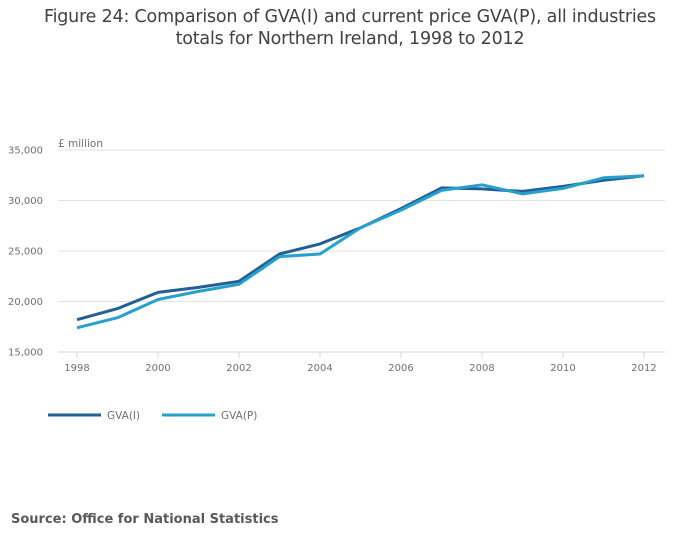 The height and width of the screenshot is (549, 700). Describe the element at coordinates (209, 416) in the screenshot. I see `legend-item: GVA(P)` at that location.